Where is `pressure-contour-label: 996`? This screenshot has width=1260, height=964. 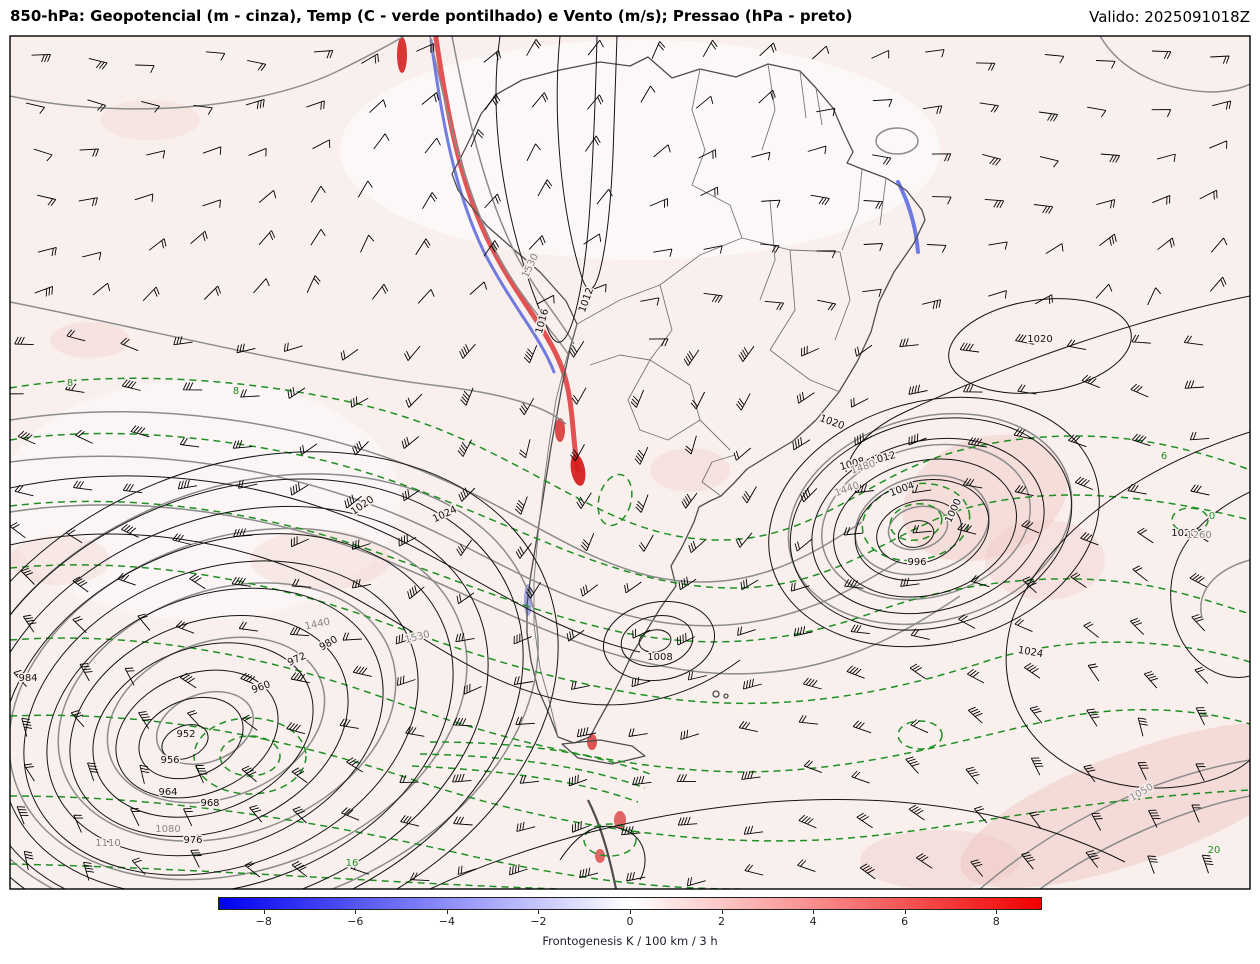
pressure-contour-label: 996 is located at coordinates (916, 562).